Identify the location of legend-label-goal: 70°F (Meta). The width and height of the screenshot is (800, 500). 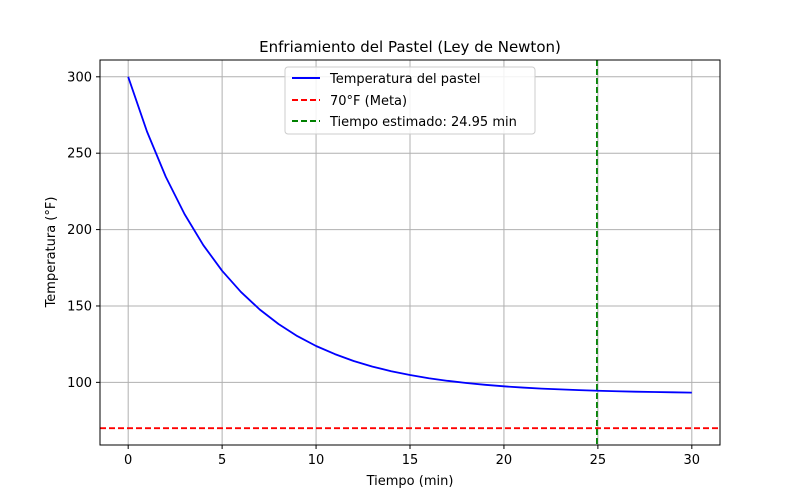
(368, 101).